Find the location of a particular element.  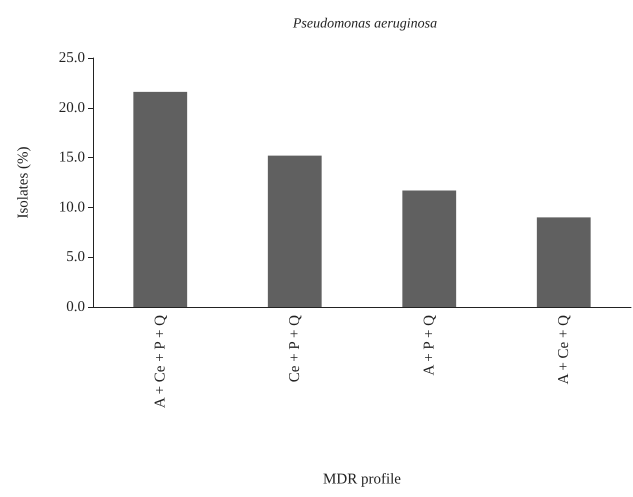

x-tick-label: A + Ce + P + Q is located at coordinates (160, 361).